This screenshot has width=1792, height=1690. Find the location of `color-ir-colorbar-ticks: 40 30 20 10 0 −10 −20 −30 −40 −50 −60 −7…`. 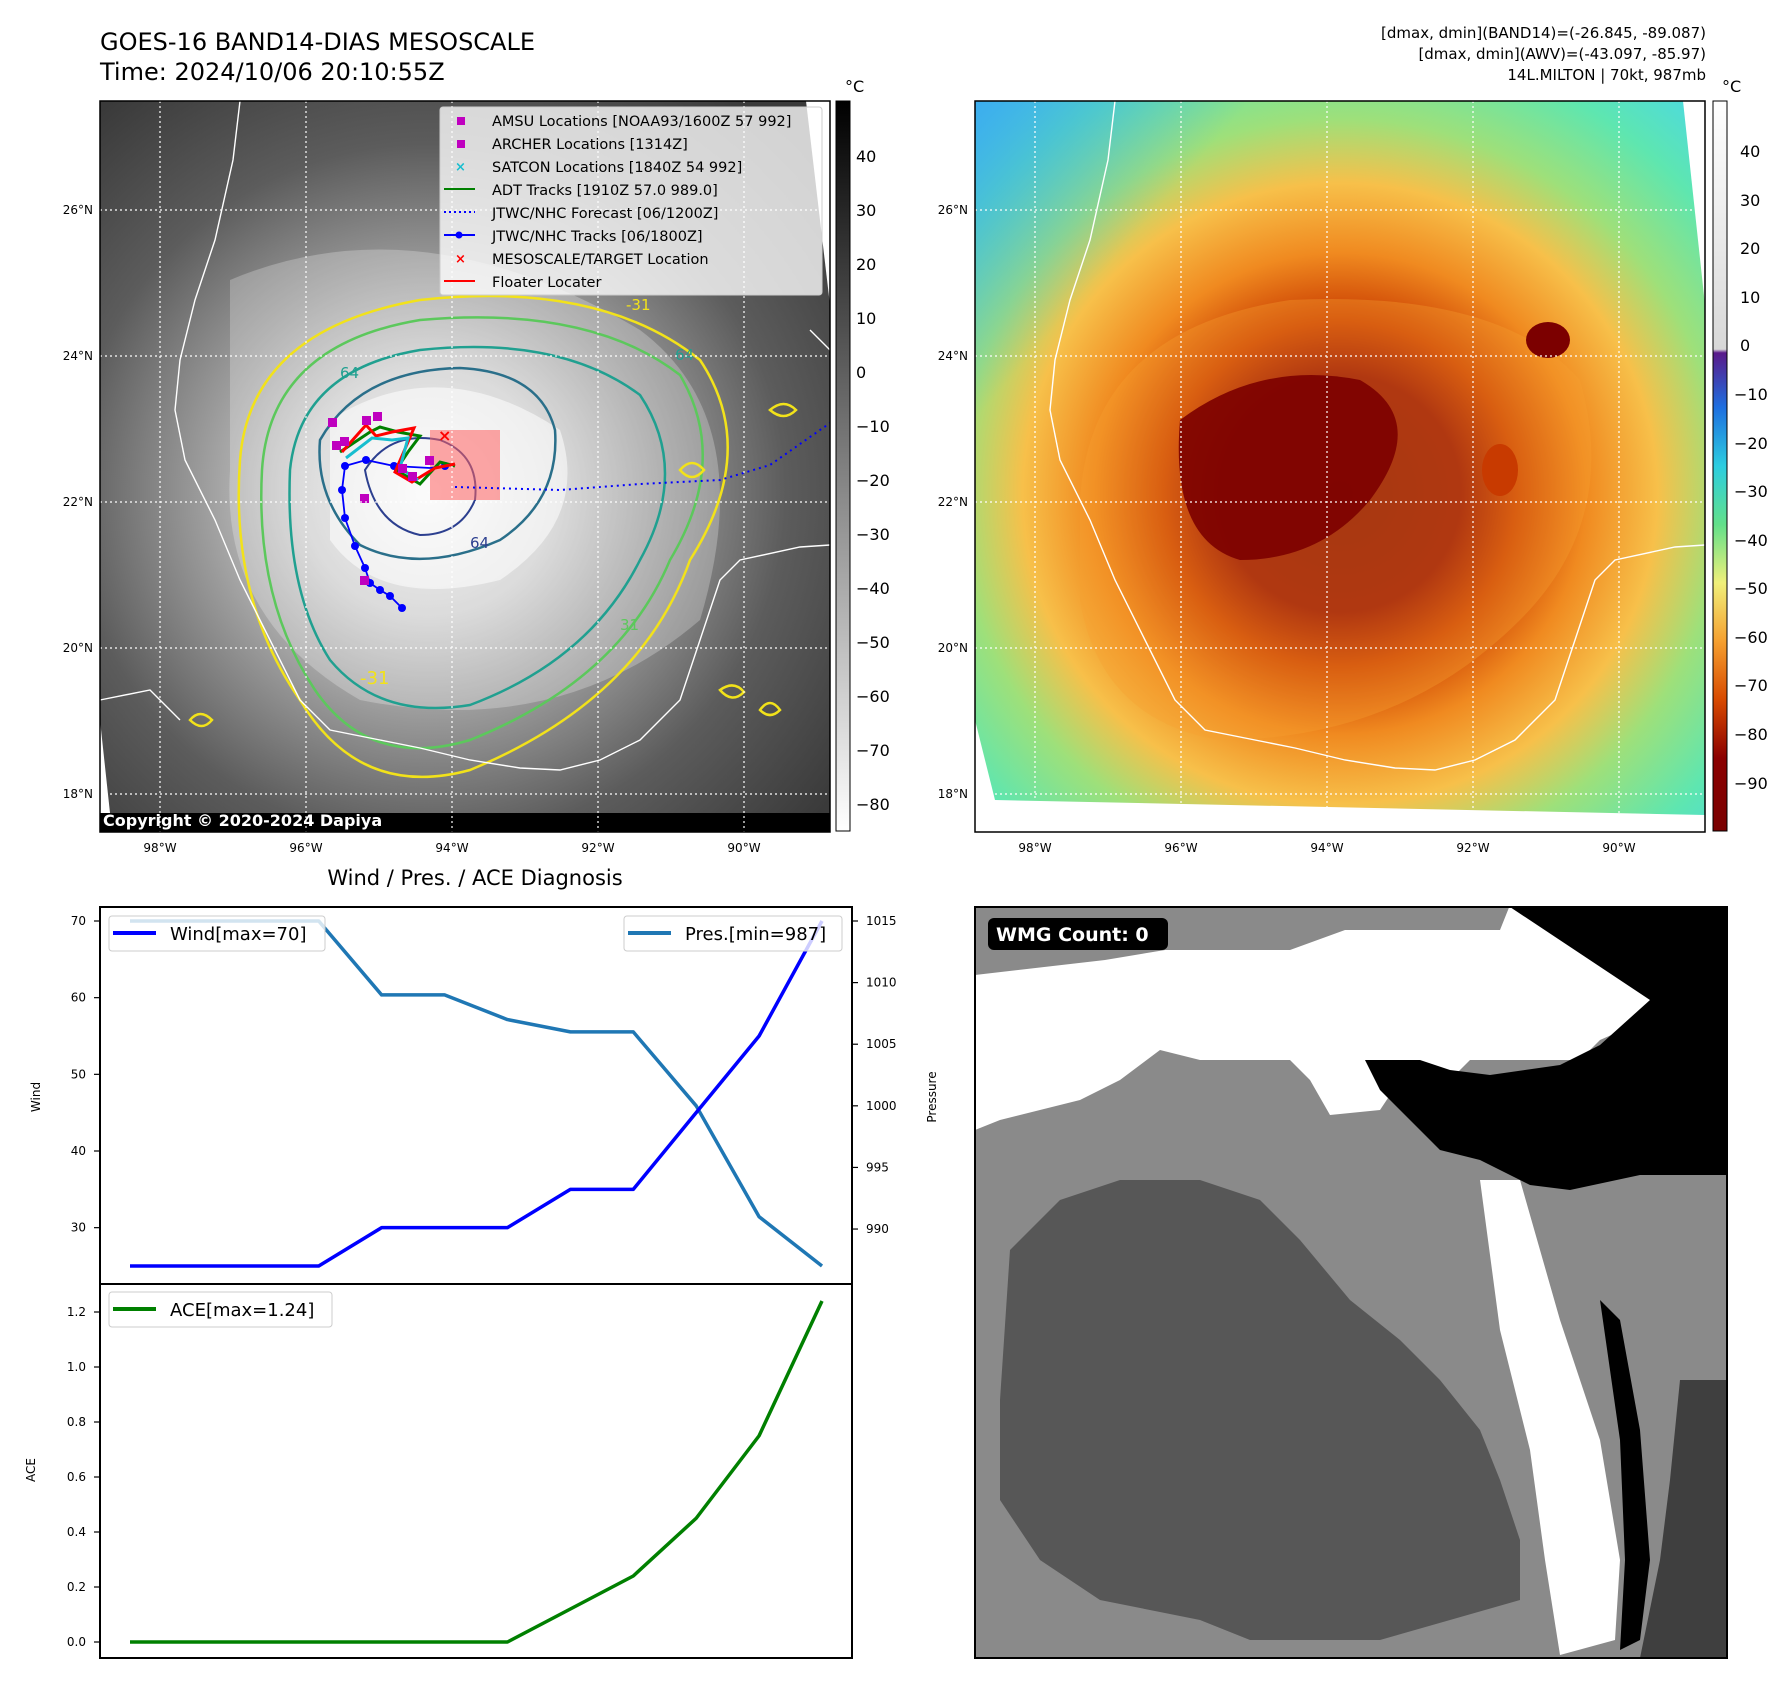

color-ir-colorbar-ticks: 40 30 20 10 0 −10 −20 −30 −40 −50 −60 −7… is located at coordinates (1751, 467).